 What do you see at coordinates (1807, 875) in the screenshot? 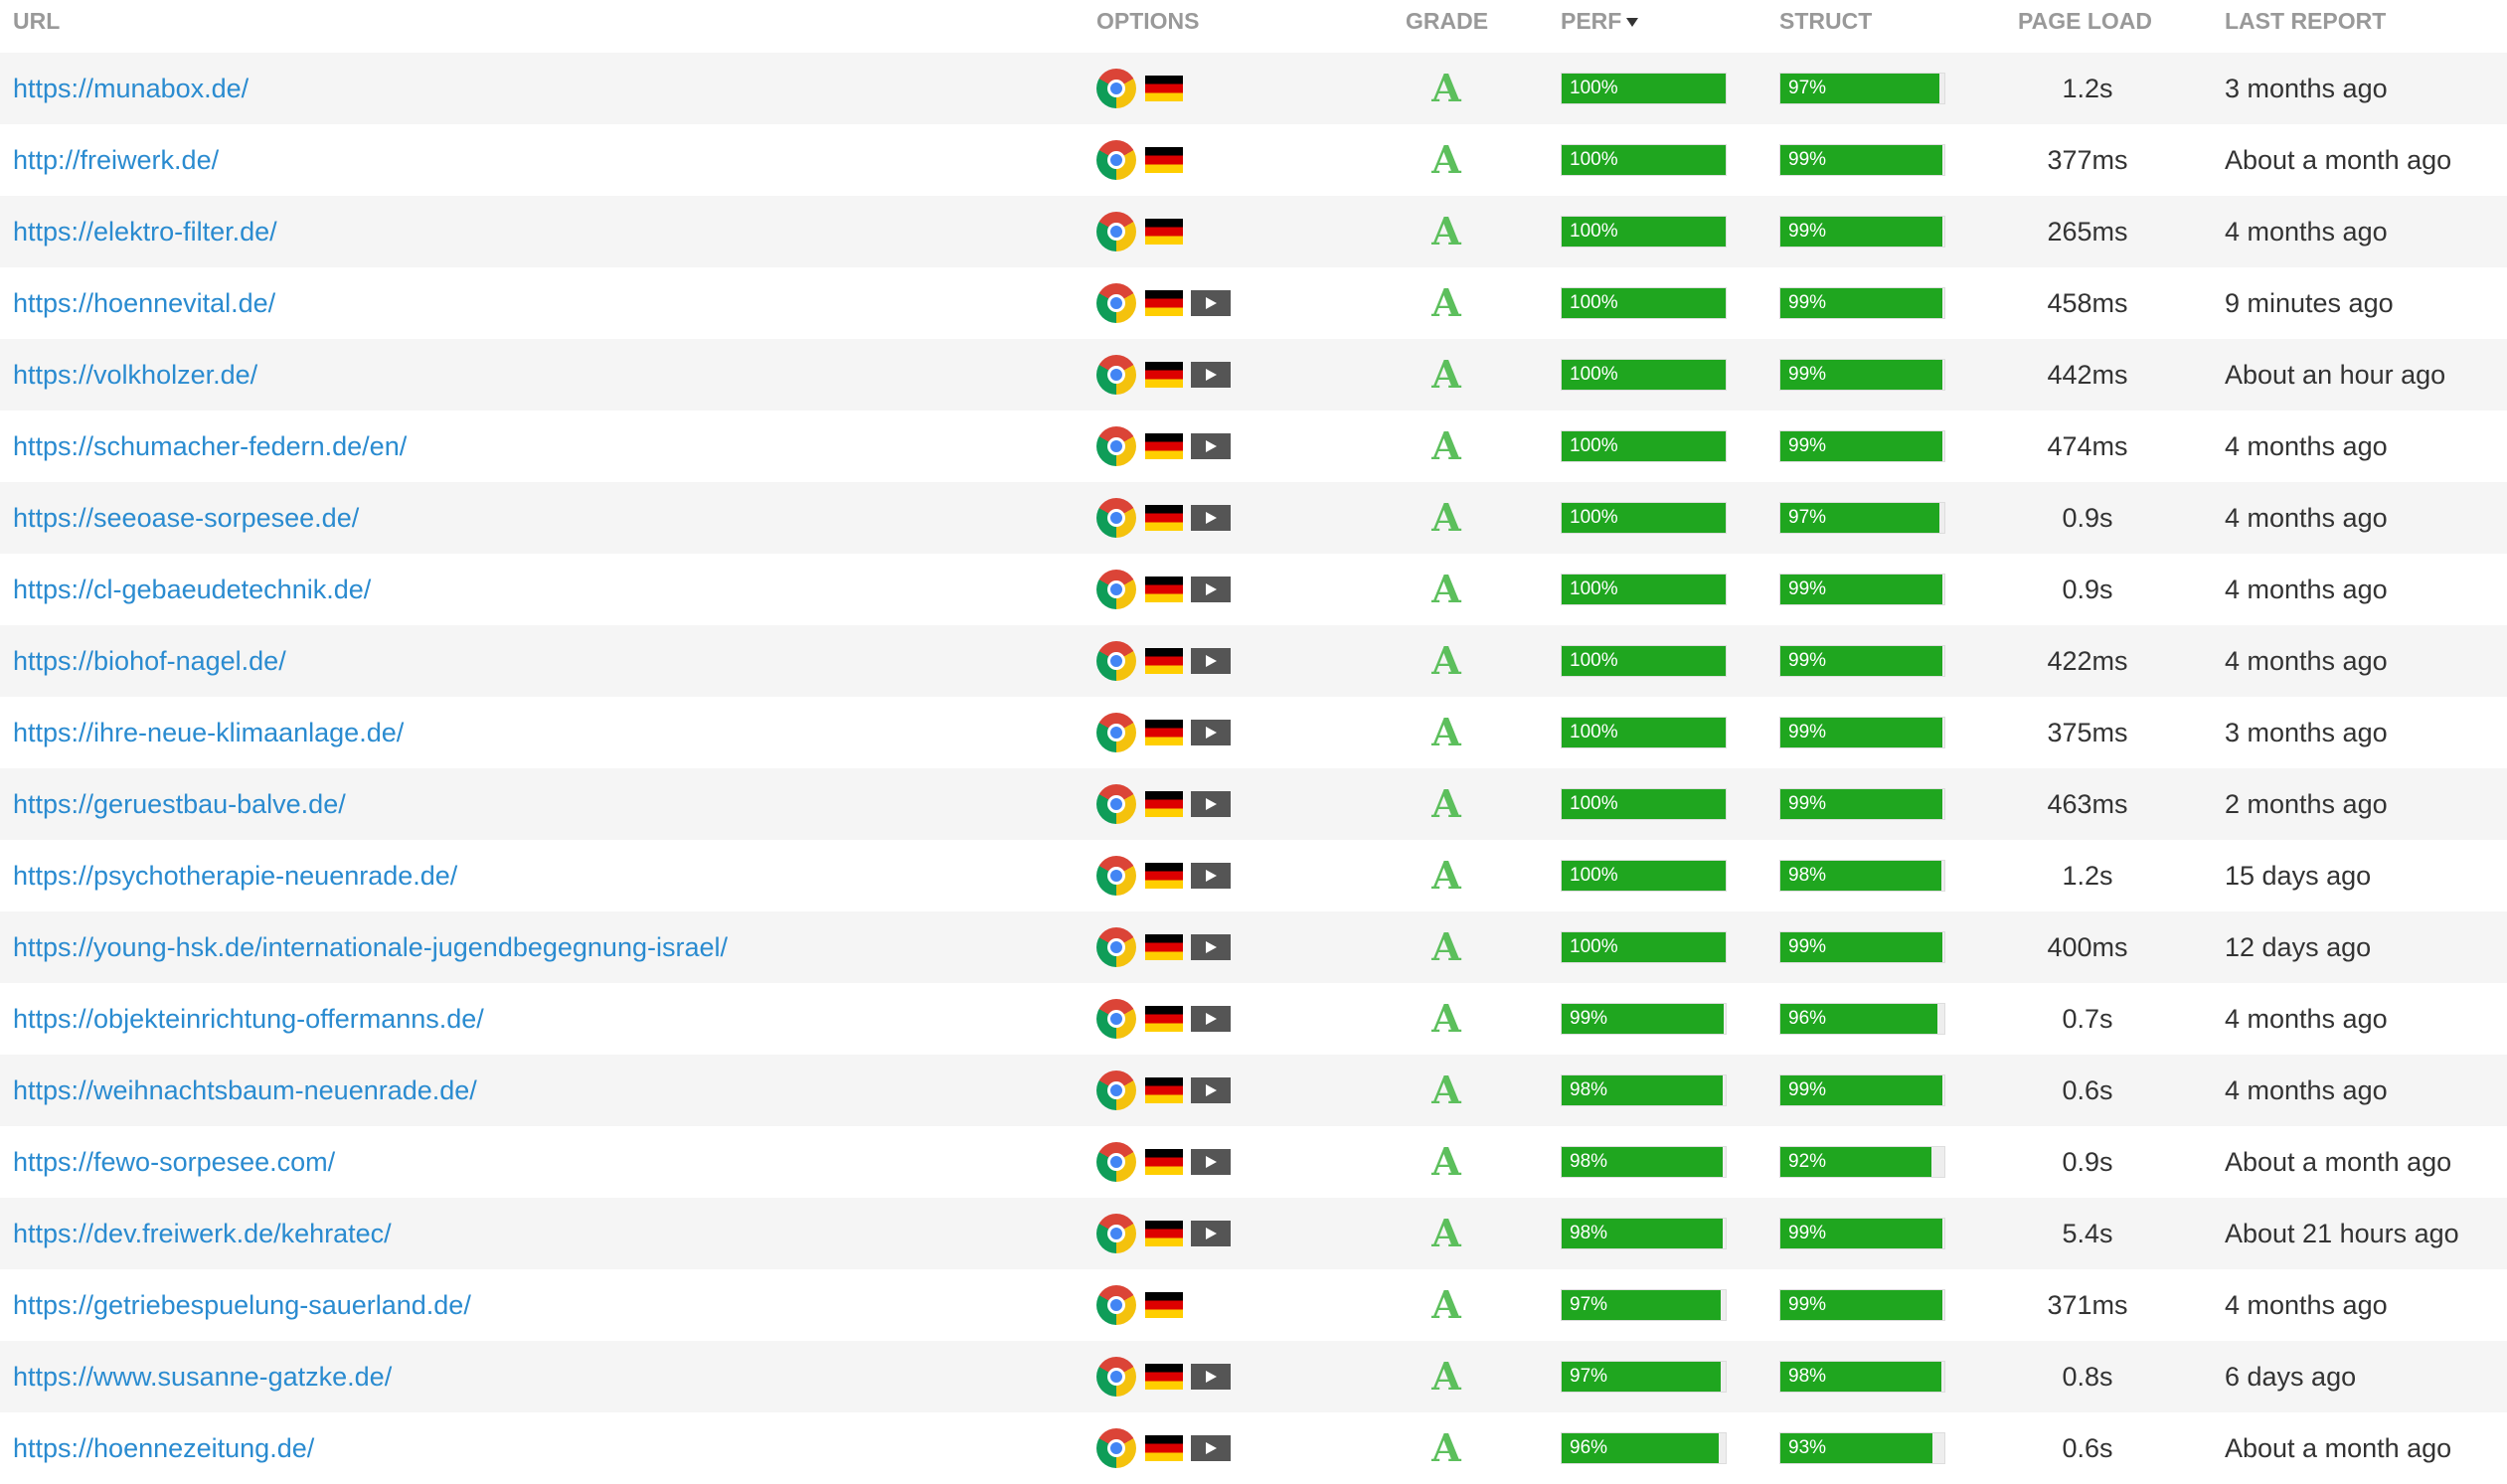
I see `struct-label: 98%` at bounding box center [1807, 875].